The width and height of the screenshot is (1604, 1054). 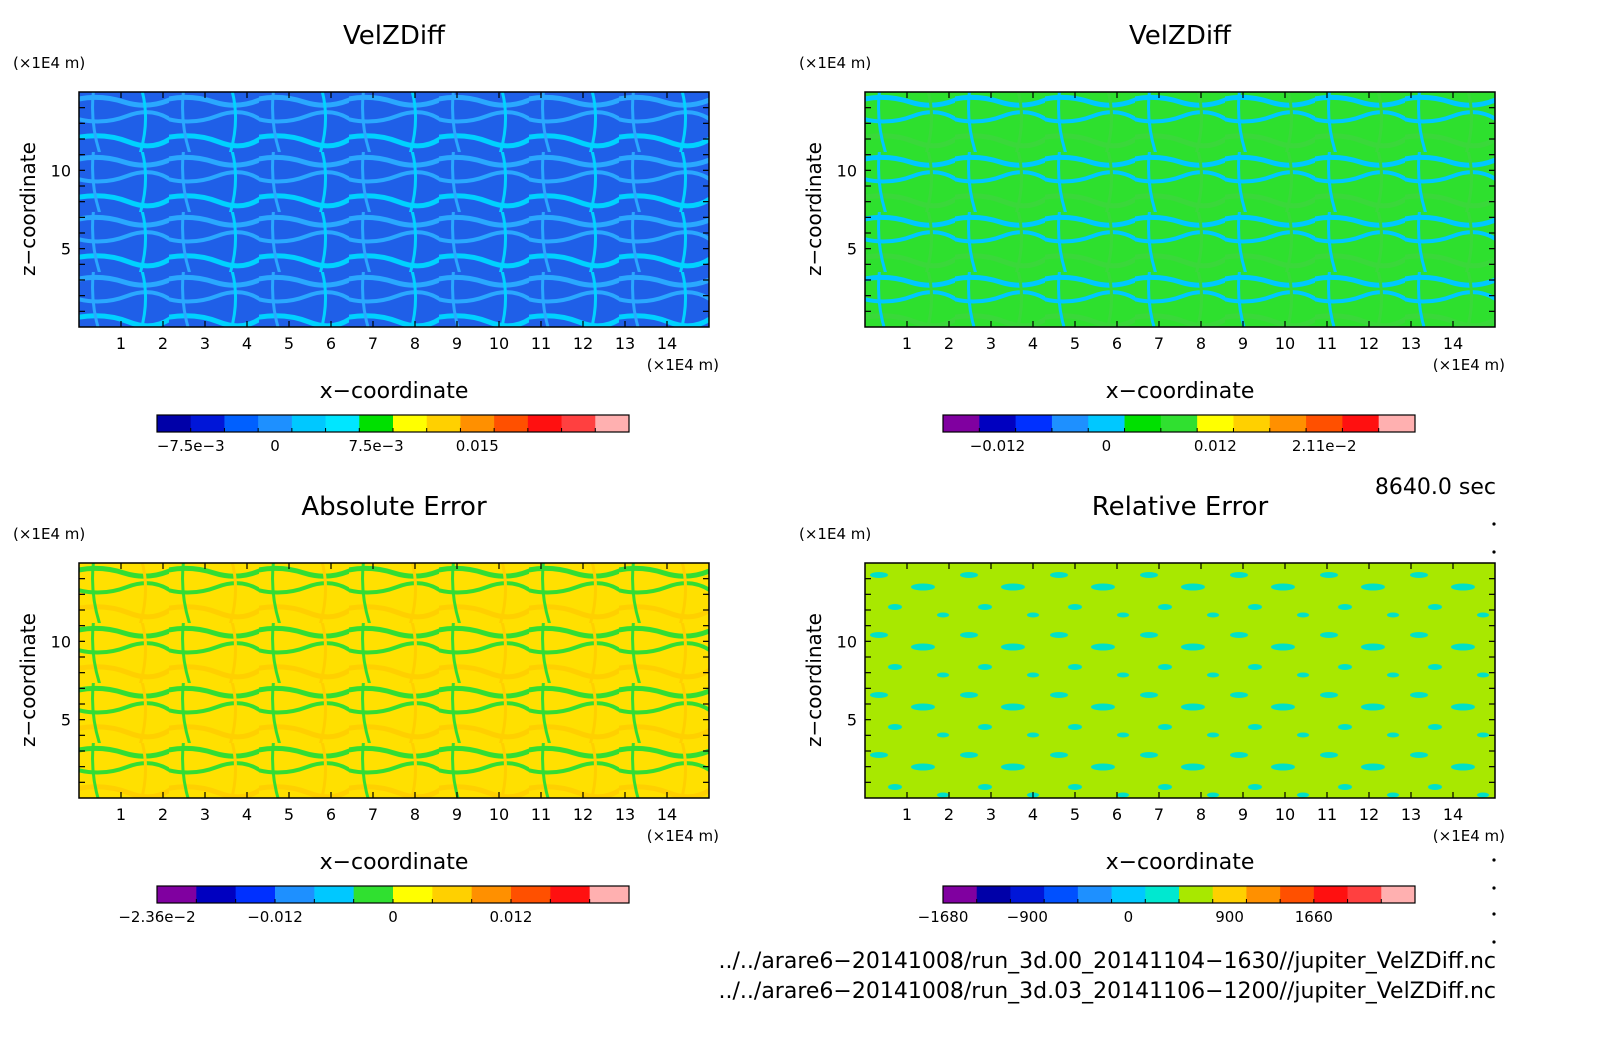 What do you see at coordinates (331, 343) in the screenshot?
I see `x-tick-label: 6` at bounding box center [331, 343].